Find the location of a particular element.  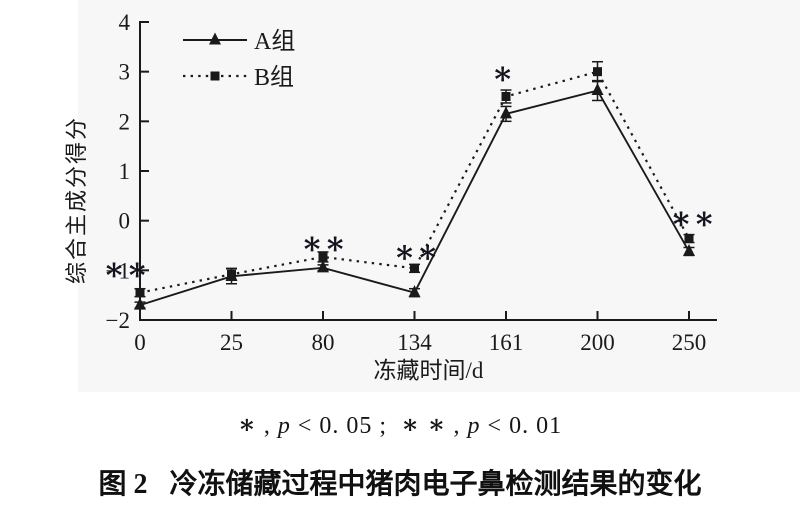

y-axis-title: 综合主成分得分 is located at coordinates (76, 200).